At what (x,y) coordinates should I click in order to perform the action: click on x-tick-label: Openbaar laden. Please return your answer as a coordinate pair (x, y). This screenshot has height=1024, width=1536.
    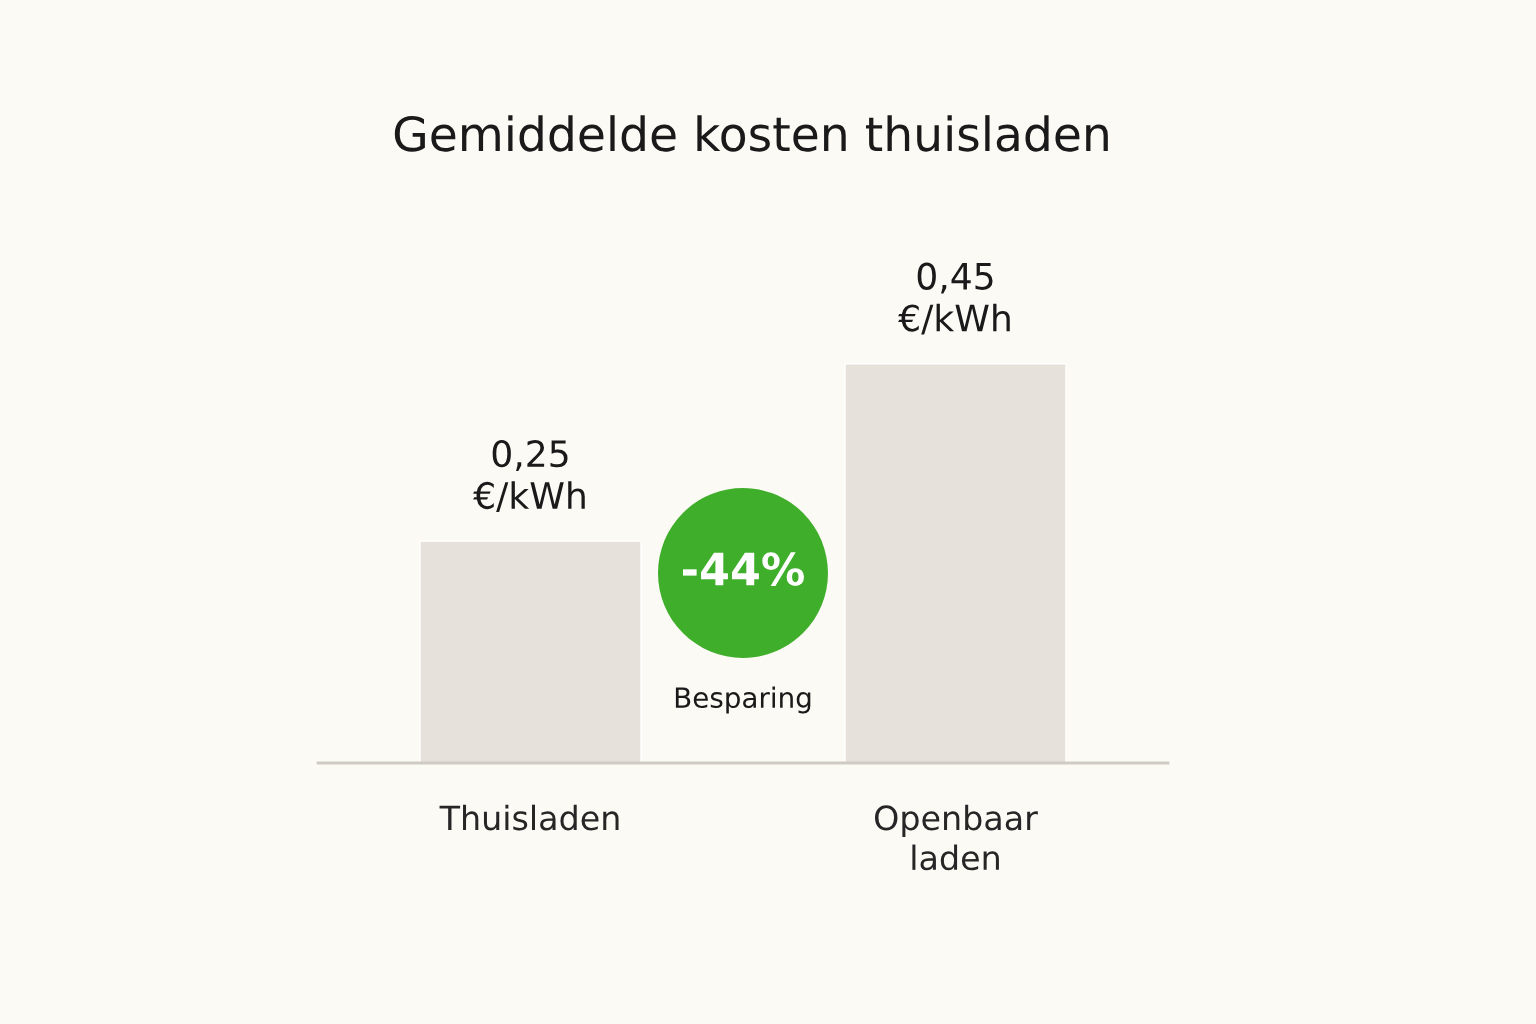
    Looking at the image, I should click on (956, 837).